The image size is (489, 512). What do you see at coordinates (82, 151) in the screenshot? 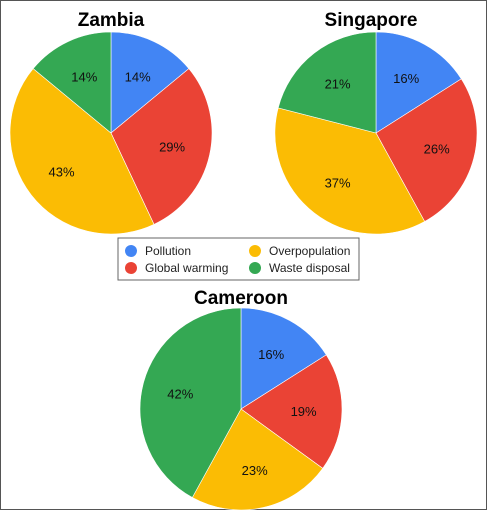
I see `pie-slice-zambia-overpopulation` at bounding box center [82, 151].